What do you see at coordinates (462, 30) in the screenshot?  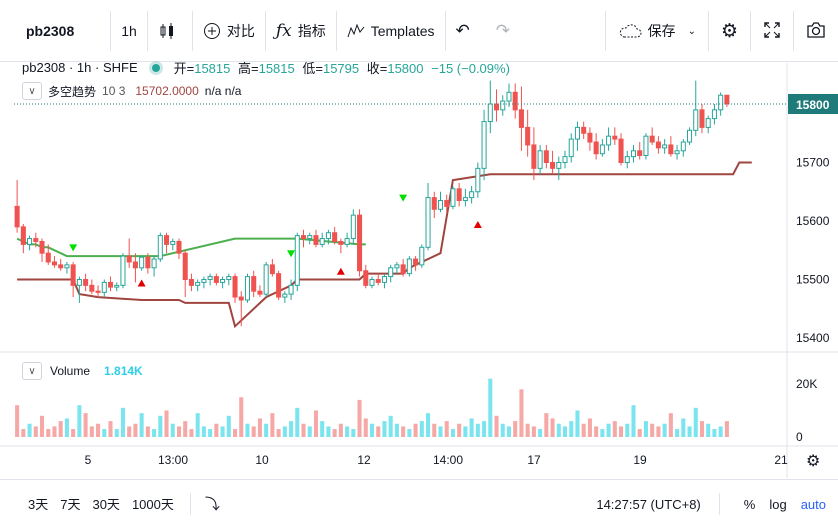 I see `undo-icon: ↶` at bounding box center [462, 30].